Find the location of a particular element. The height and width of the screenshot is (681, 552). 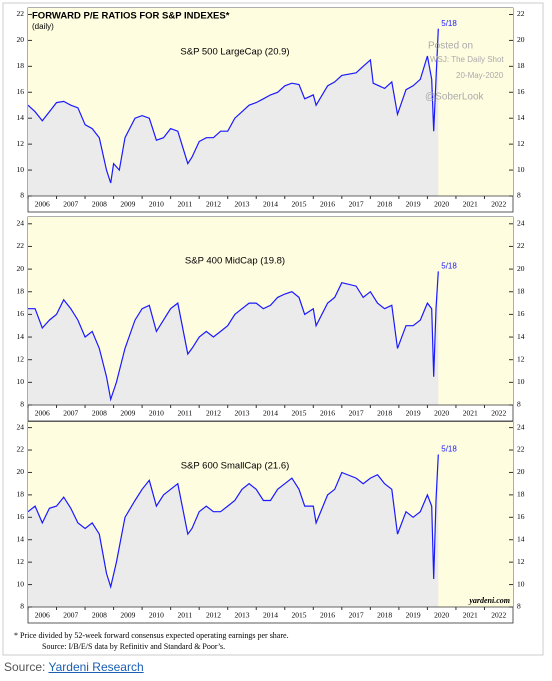

watermark: WSJ: The Daily Shot is located at coordinates (467, 59).